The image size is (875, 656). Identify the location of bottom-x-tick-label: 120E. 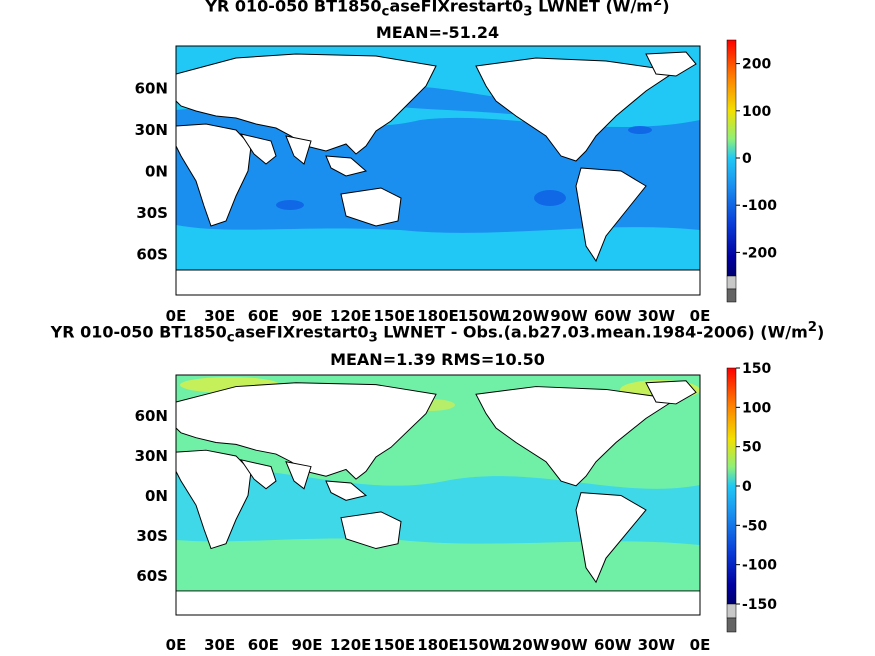
(351, 645).